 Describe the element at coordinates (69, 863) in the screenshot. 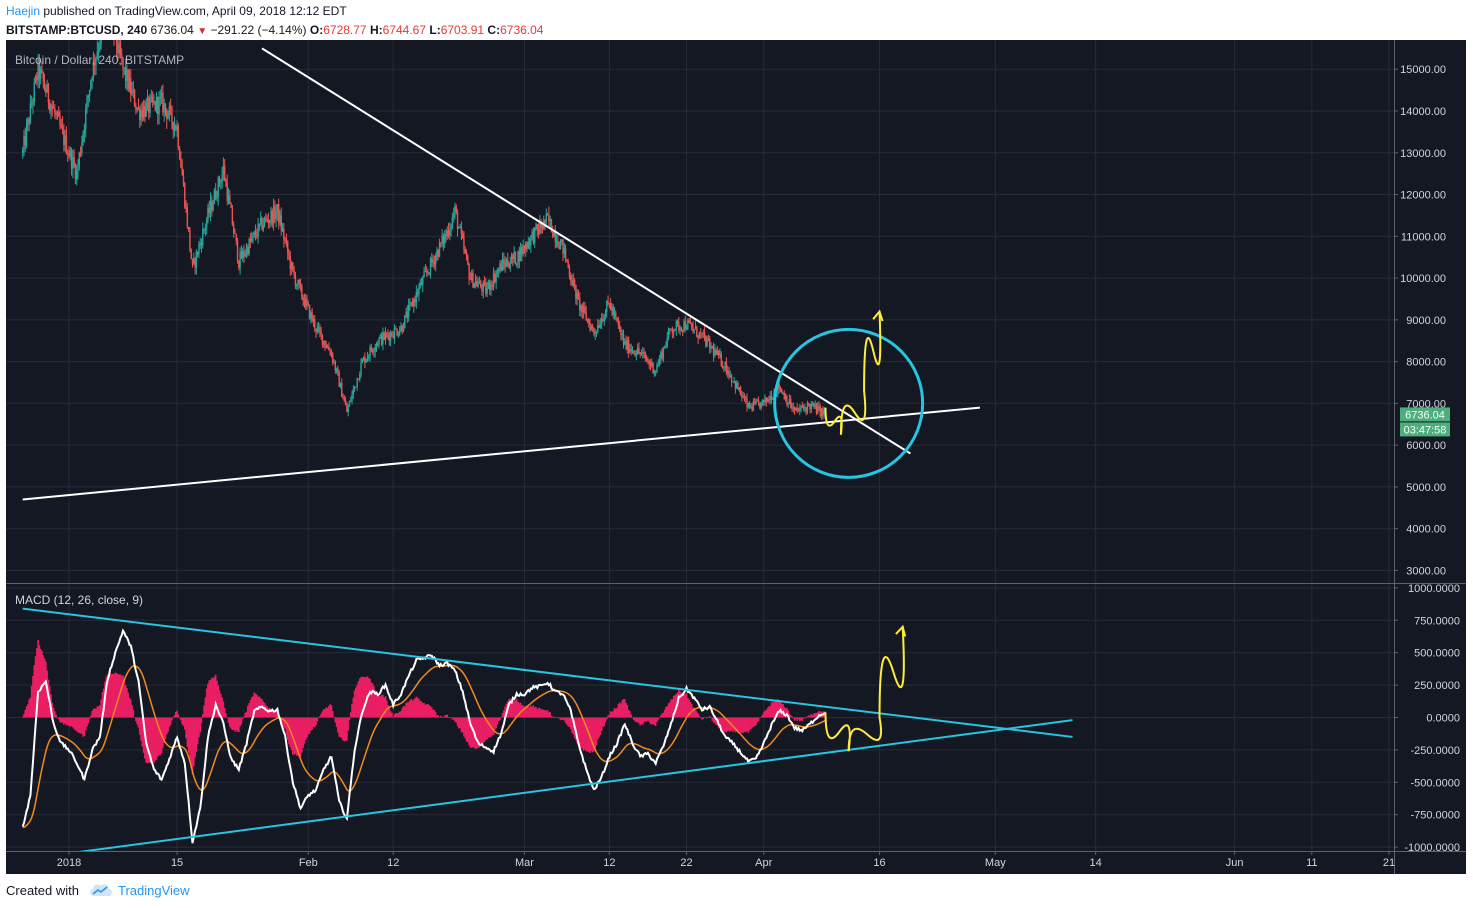

I see `time-tick-label: 2018` at that location.